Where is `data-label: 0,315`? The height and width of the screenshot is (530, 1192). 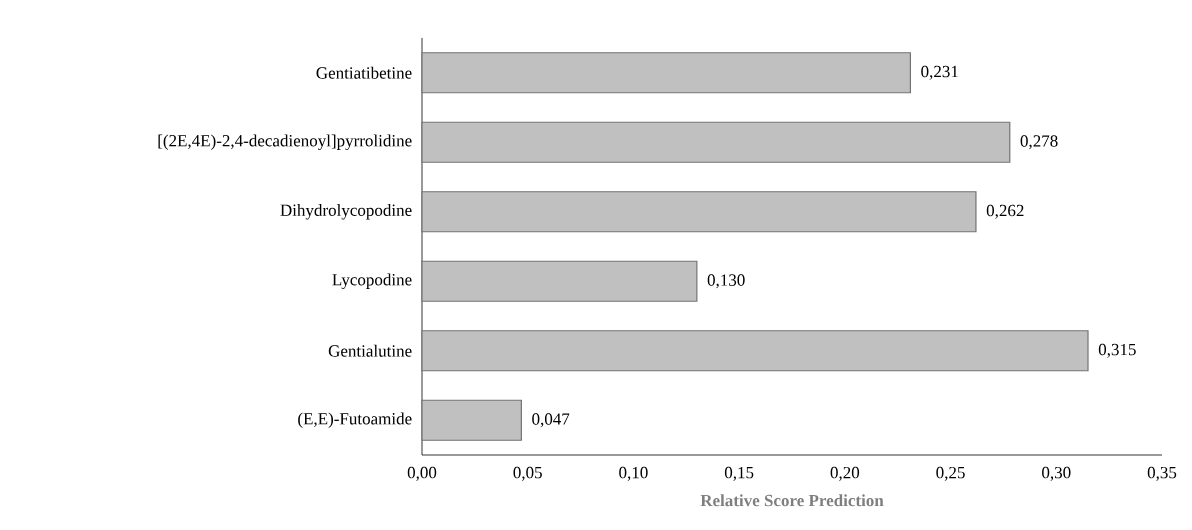 data-label: 0,315 is located at coordinates (1117, 350).